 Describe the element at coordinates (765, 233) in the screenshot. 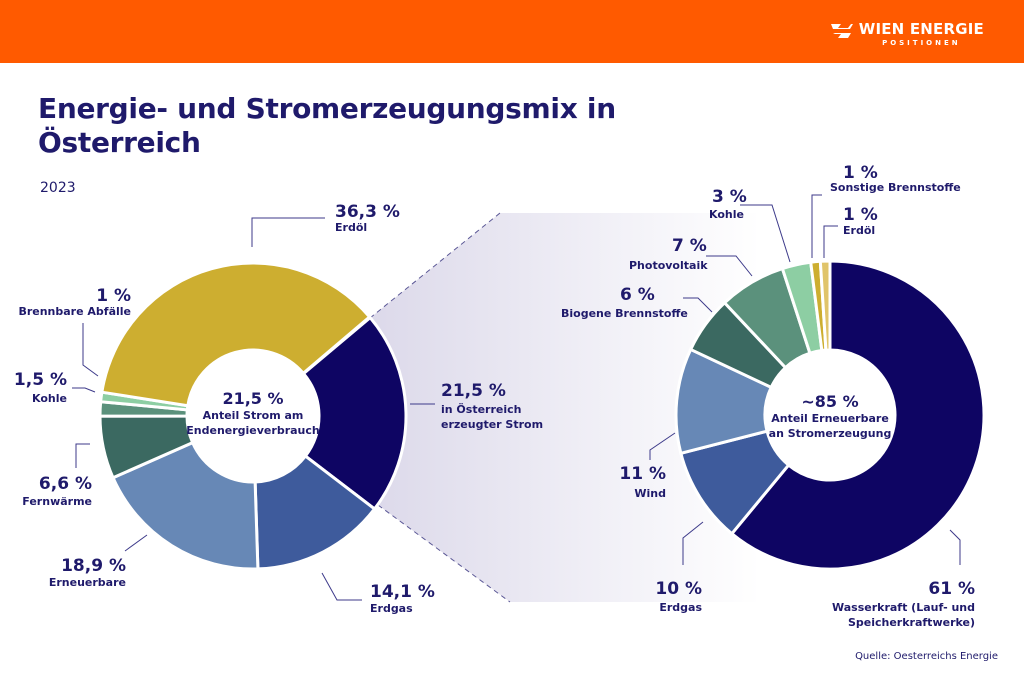

I see `leader-kohle-right` at that location.